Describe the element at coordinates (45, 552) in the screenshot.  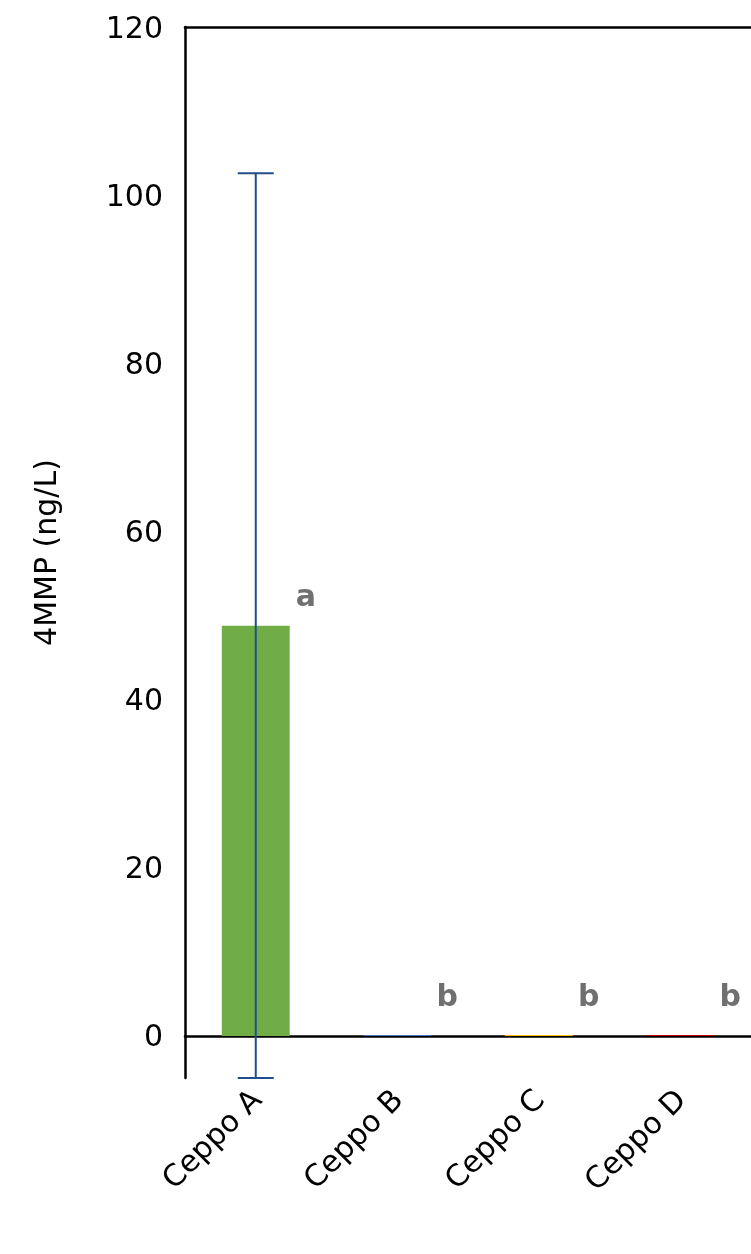
I see `y-axis-title: 4MMP (ng/L)` at that location.